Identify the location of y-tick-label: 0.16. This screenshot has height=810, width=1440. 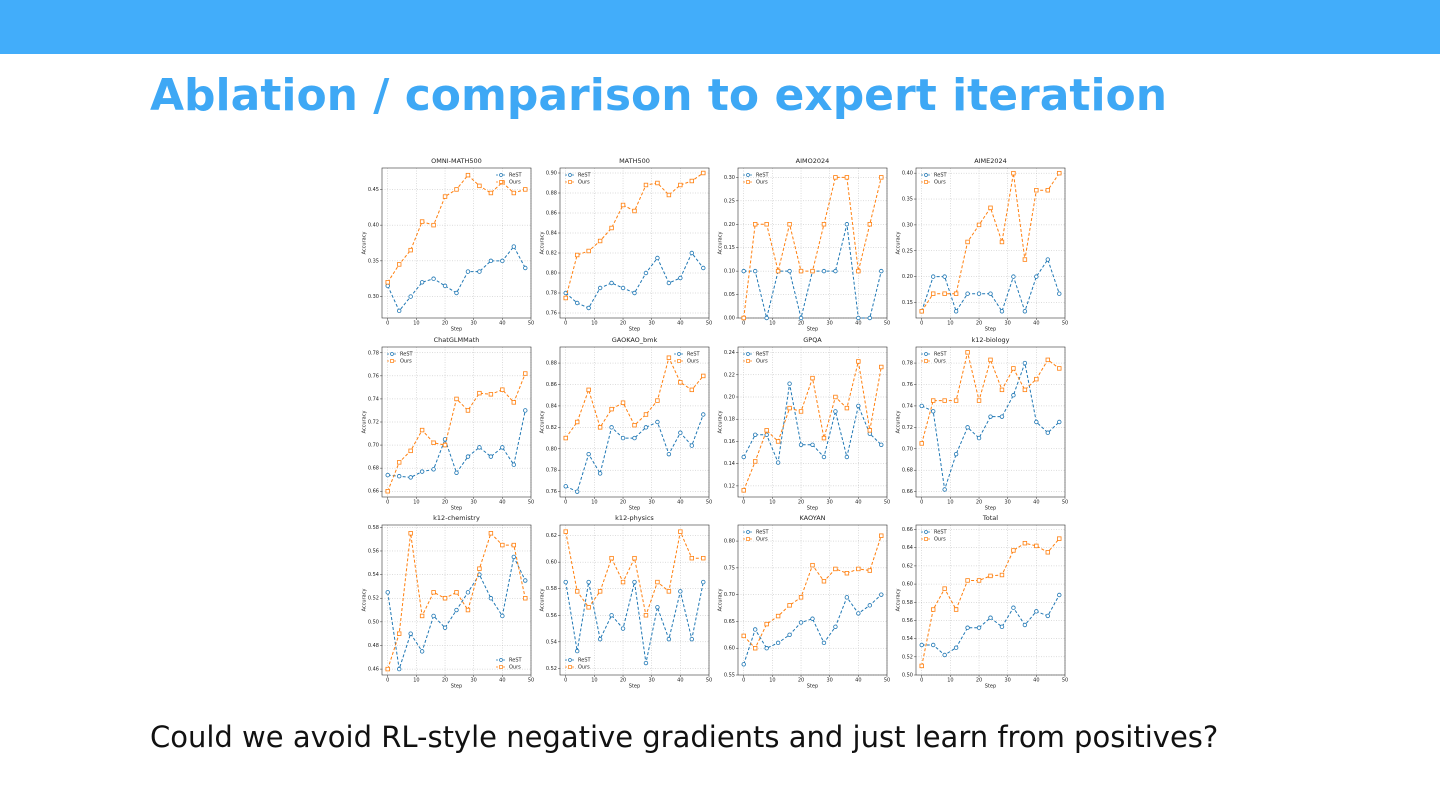
(729, 442).